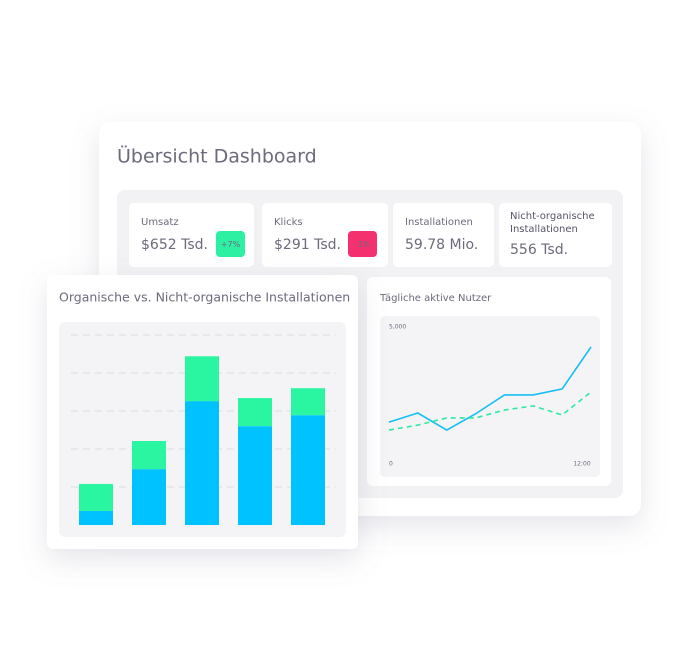 The image size is (686, 665). Describe the element at coordinates (160, 222) in the screenshot. I see `kpi-label: Umsatz` at that location.